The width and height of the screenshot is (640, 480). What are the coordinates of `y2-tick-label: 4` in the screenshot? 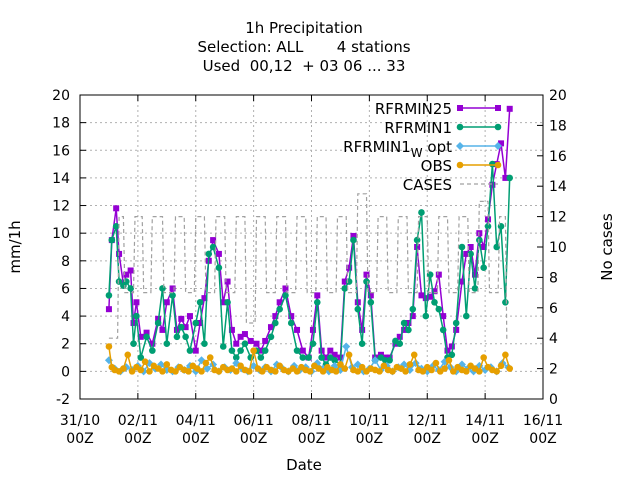 It's located at (553, 339).